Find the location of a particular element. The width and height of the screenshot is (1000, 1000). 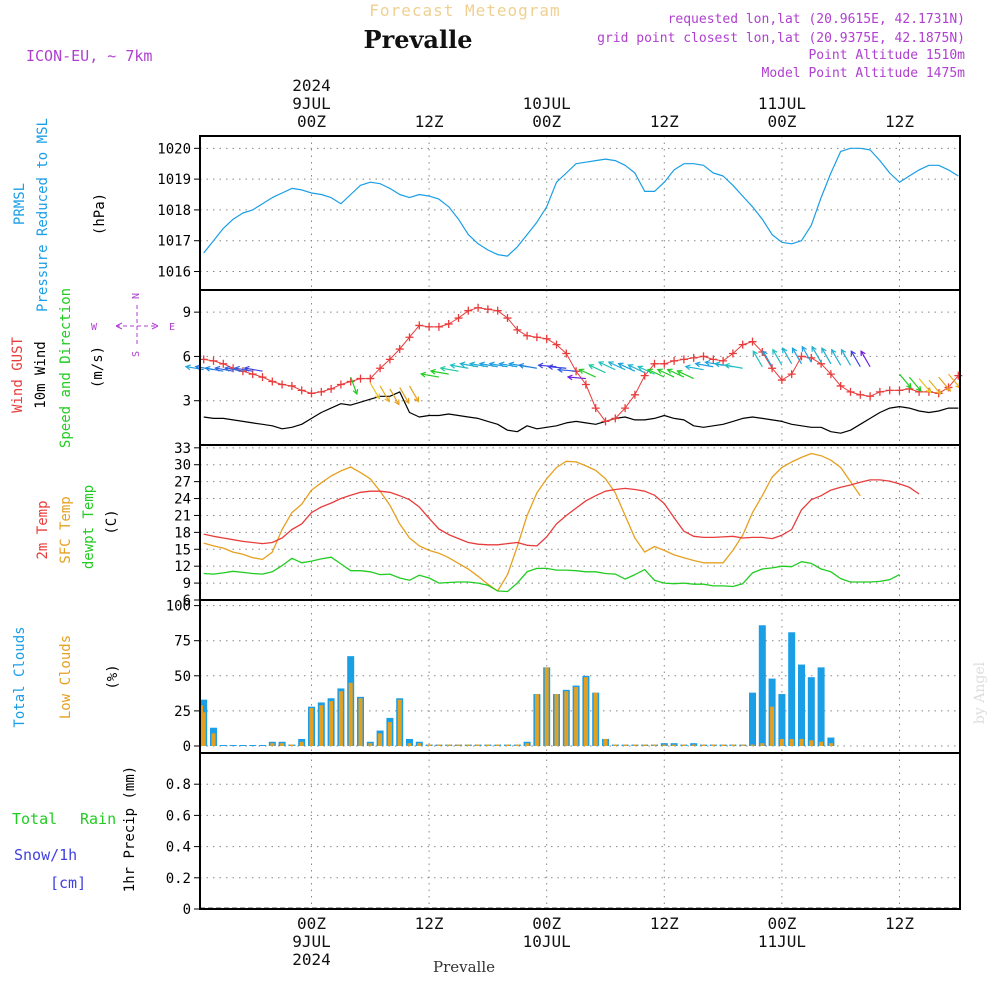

precip-tick-label: 0.2 is located at coordinates (178, 879).